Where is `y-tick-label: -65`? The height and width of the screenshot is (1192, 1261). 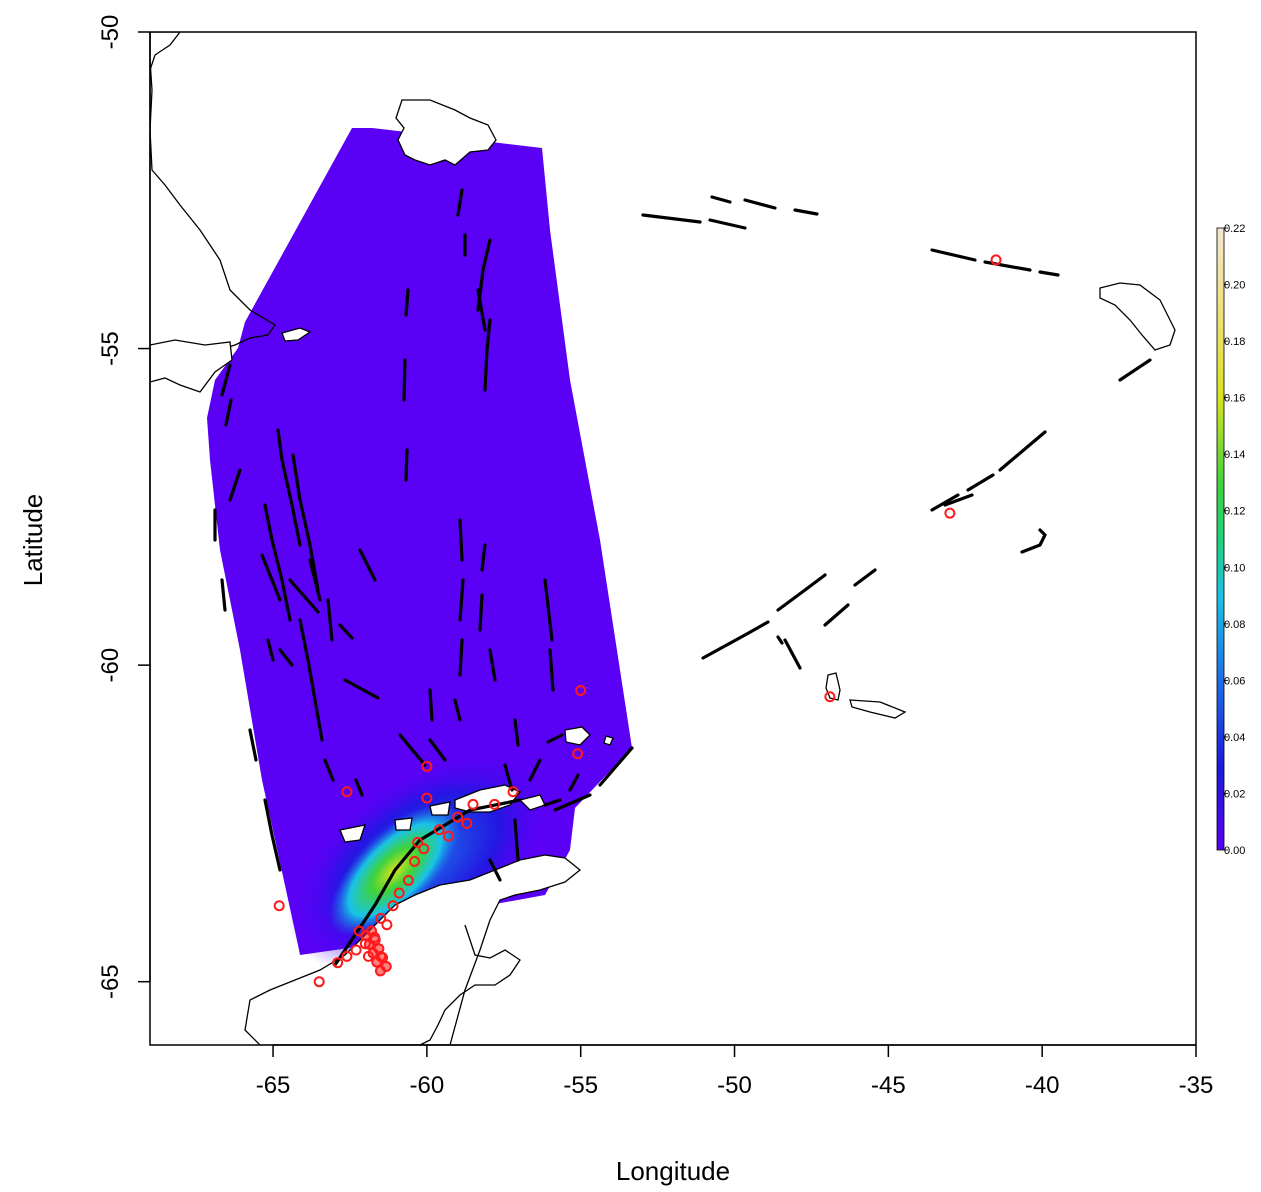
y-tick-label: -65 is located at coordinates (110, 981).